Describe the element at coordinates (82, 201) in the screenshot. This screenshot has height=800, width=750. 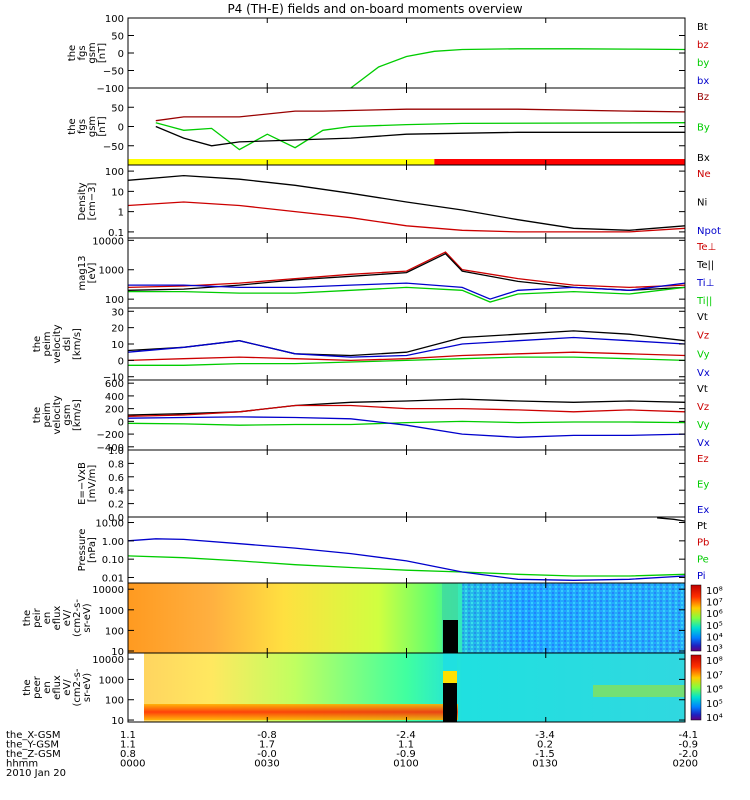
I see `y-axis-label: Density` at that location.